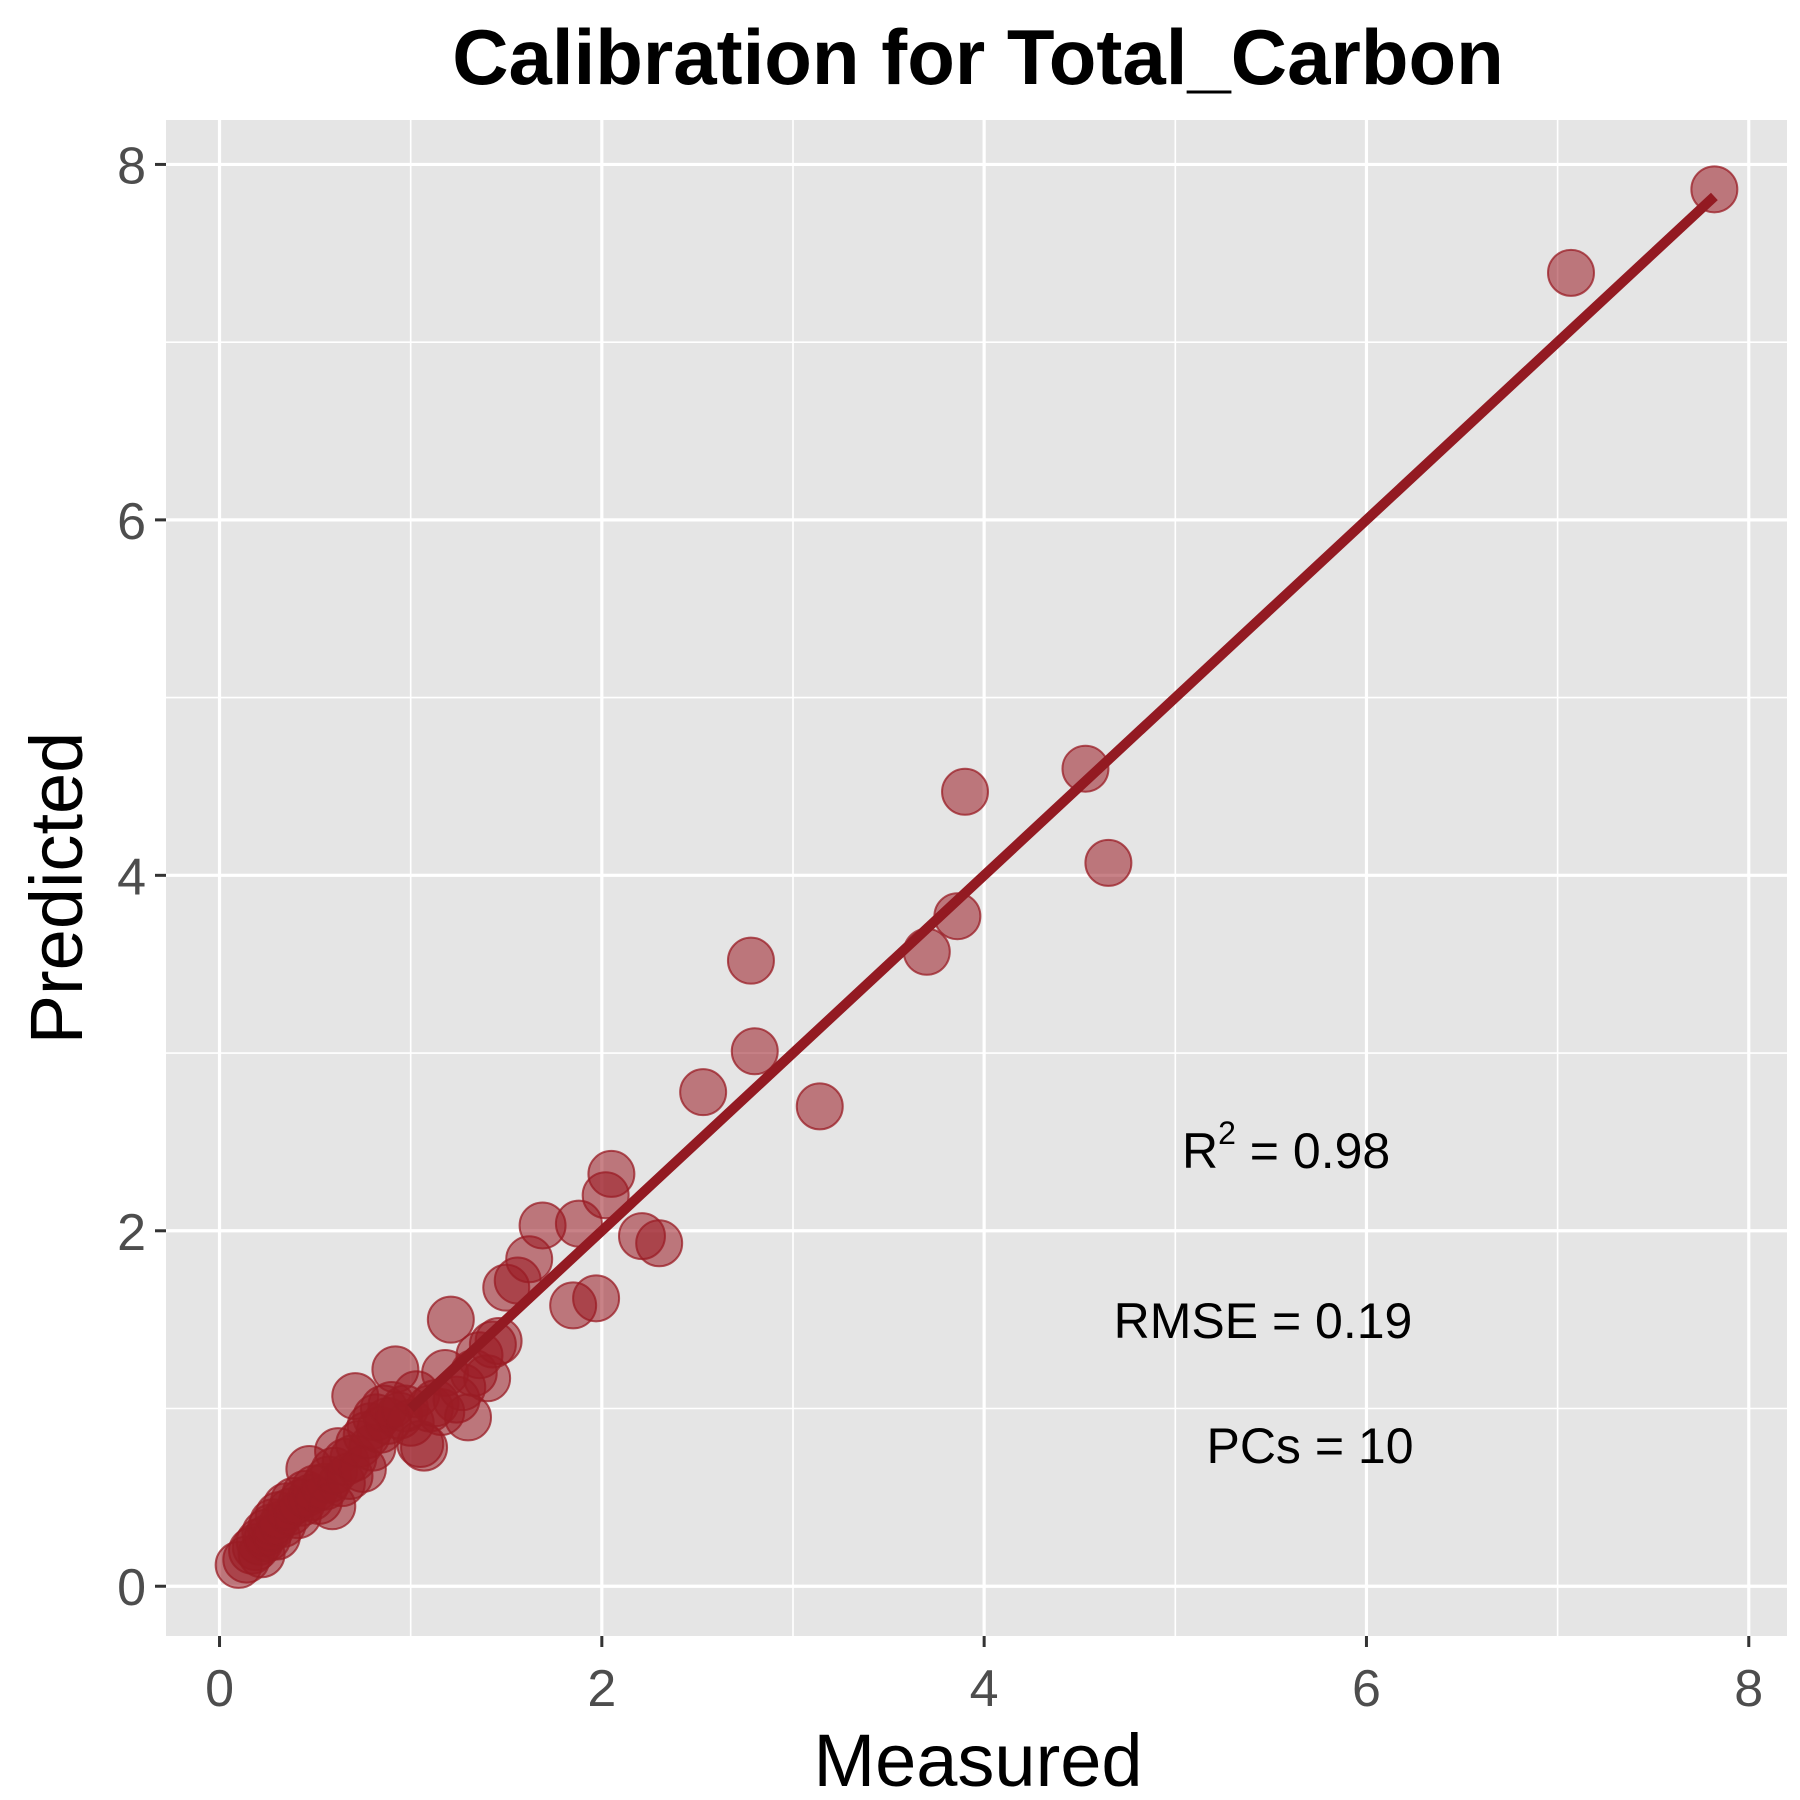 The width and height of the screenshot is (1800, 1800). What do you see at coordinates (56, 888) in the screenshot?
I see `y-axis-title: Predicted` at bounding box center [56, 888].